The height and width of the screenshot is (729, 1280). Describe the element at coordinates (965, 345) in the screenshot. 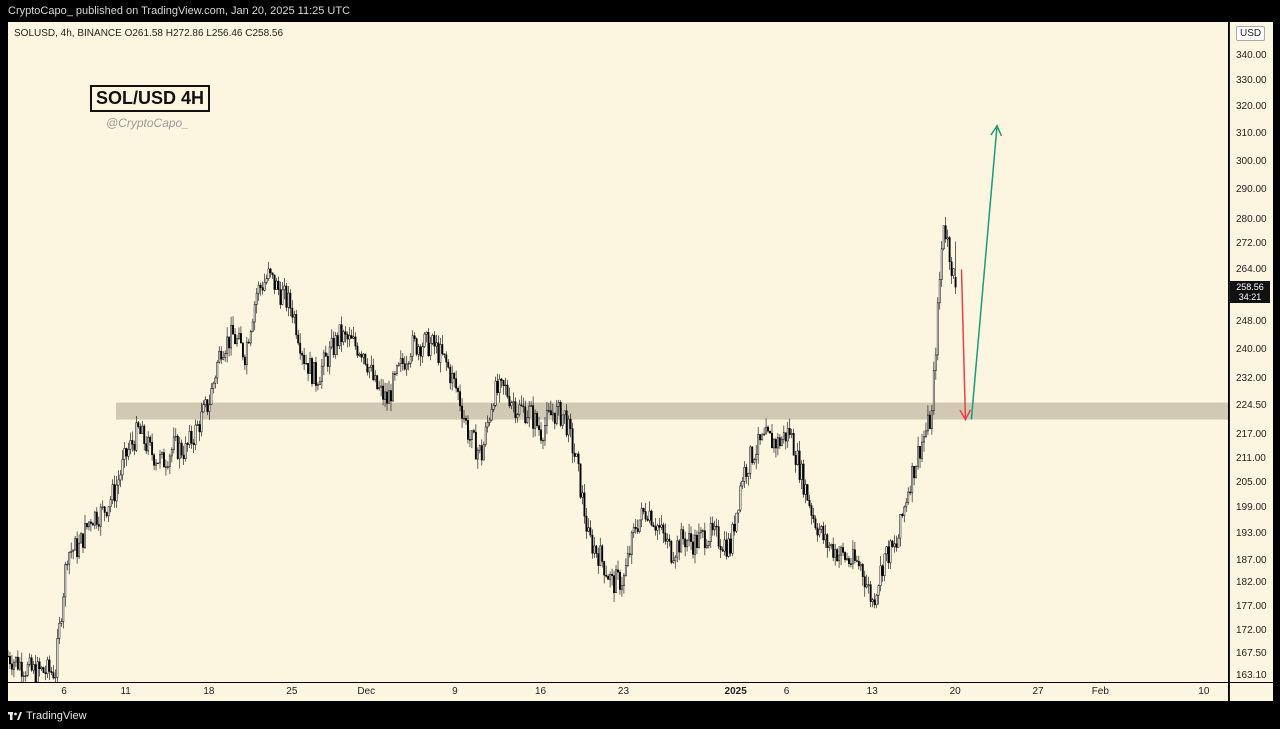

I see `bear-projection-arrow` at that location.